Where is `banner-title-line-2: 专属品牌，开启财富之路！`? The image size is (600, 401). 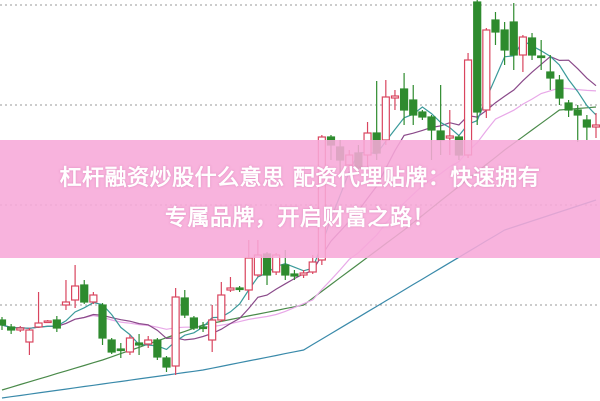 banner-title-line-2: 专属品牌，开启财富之路！ is located at coordinates (299, 218).